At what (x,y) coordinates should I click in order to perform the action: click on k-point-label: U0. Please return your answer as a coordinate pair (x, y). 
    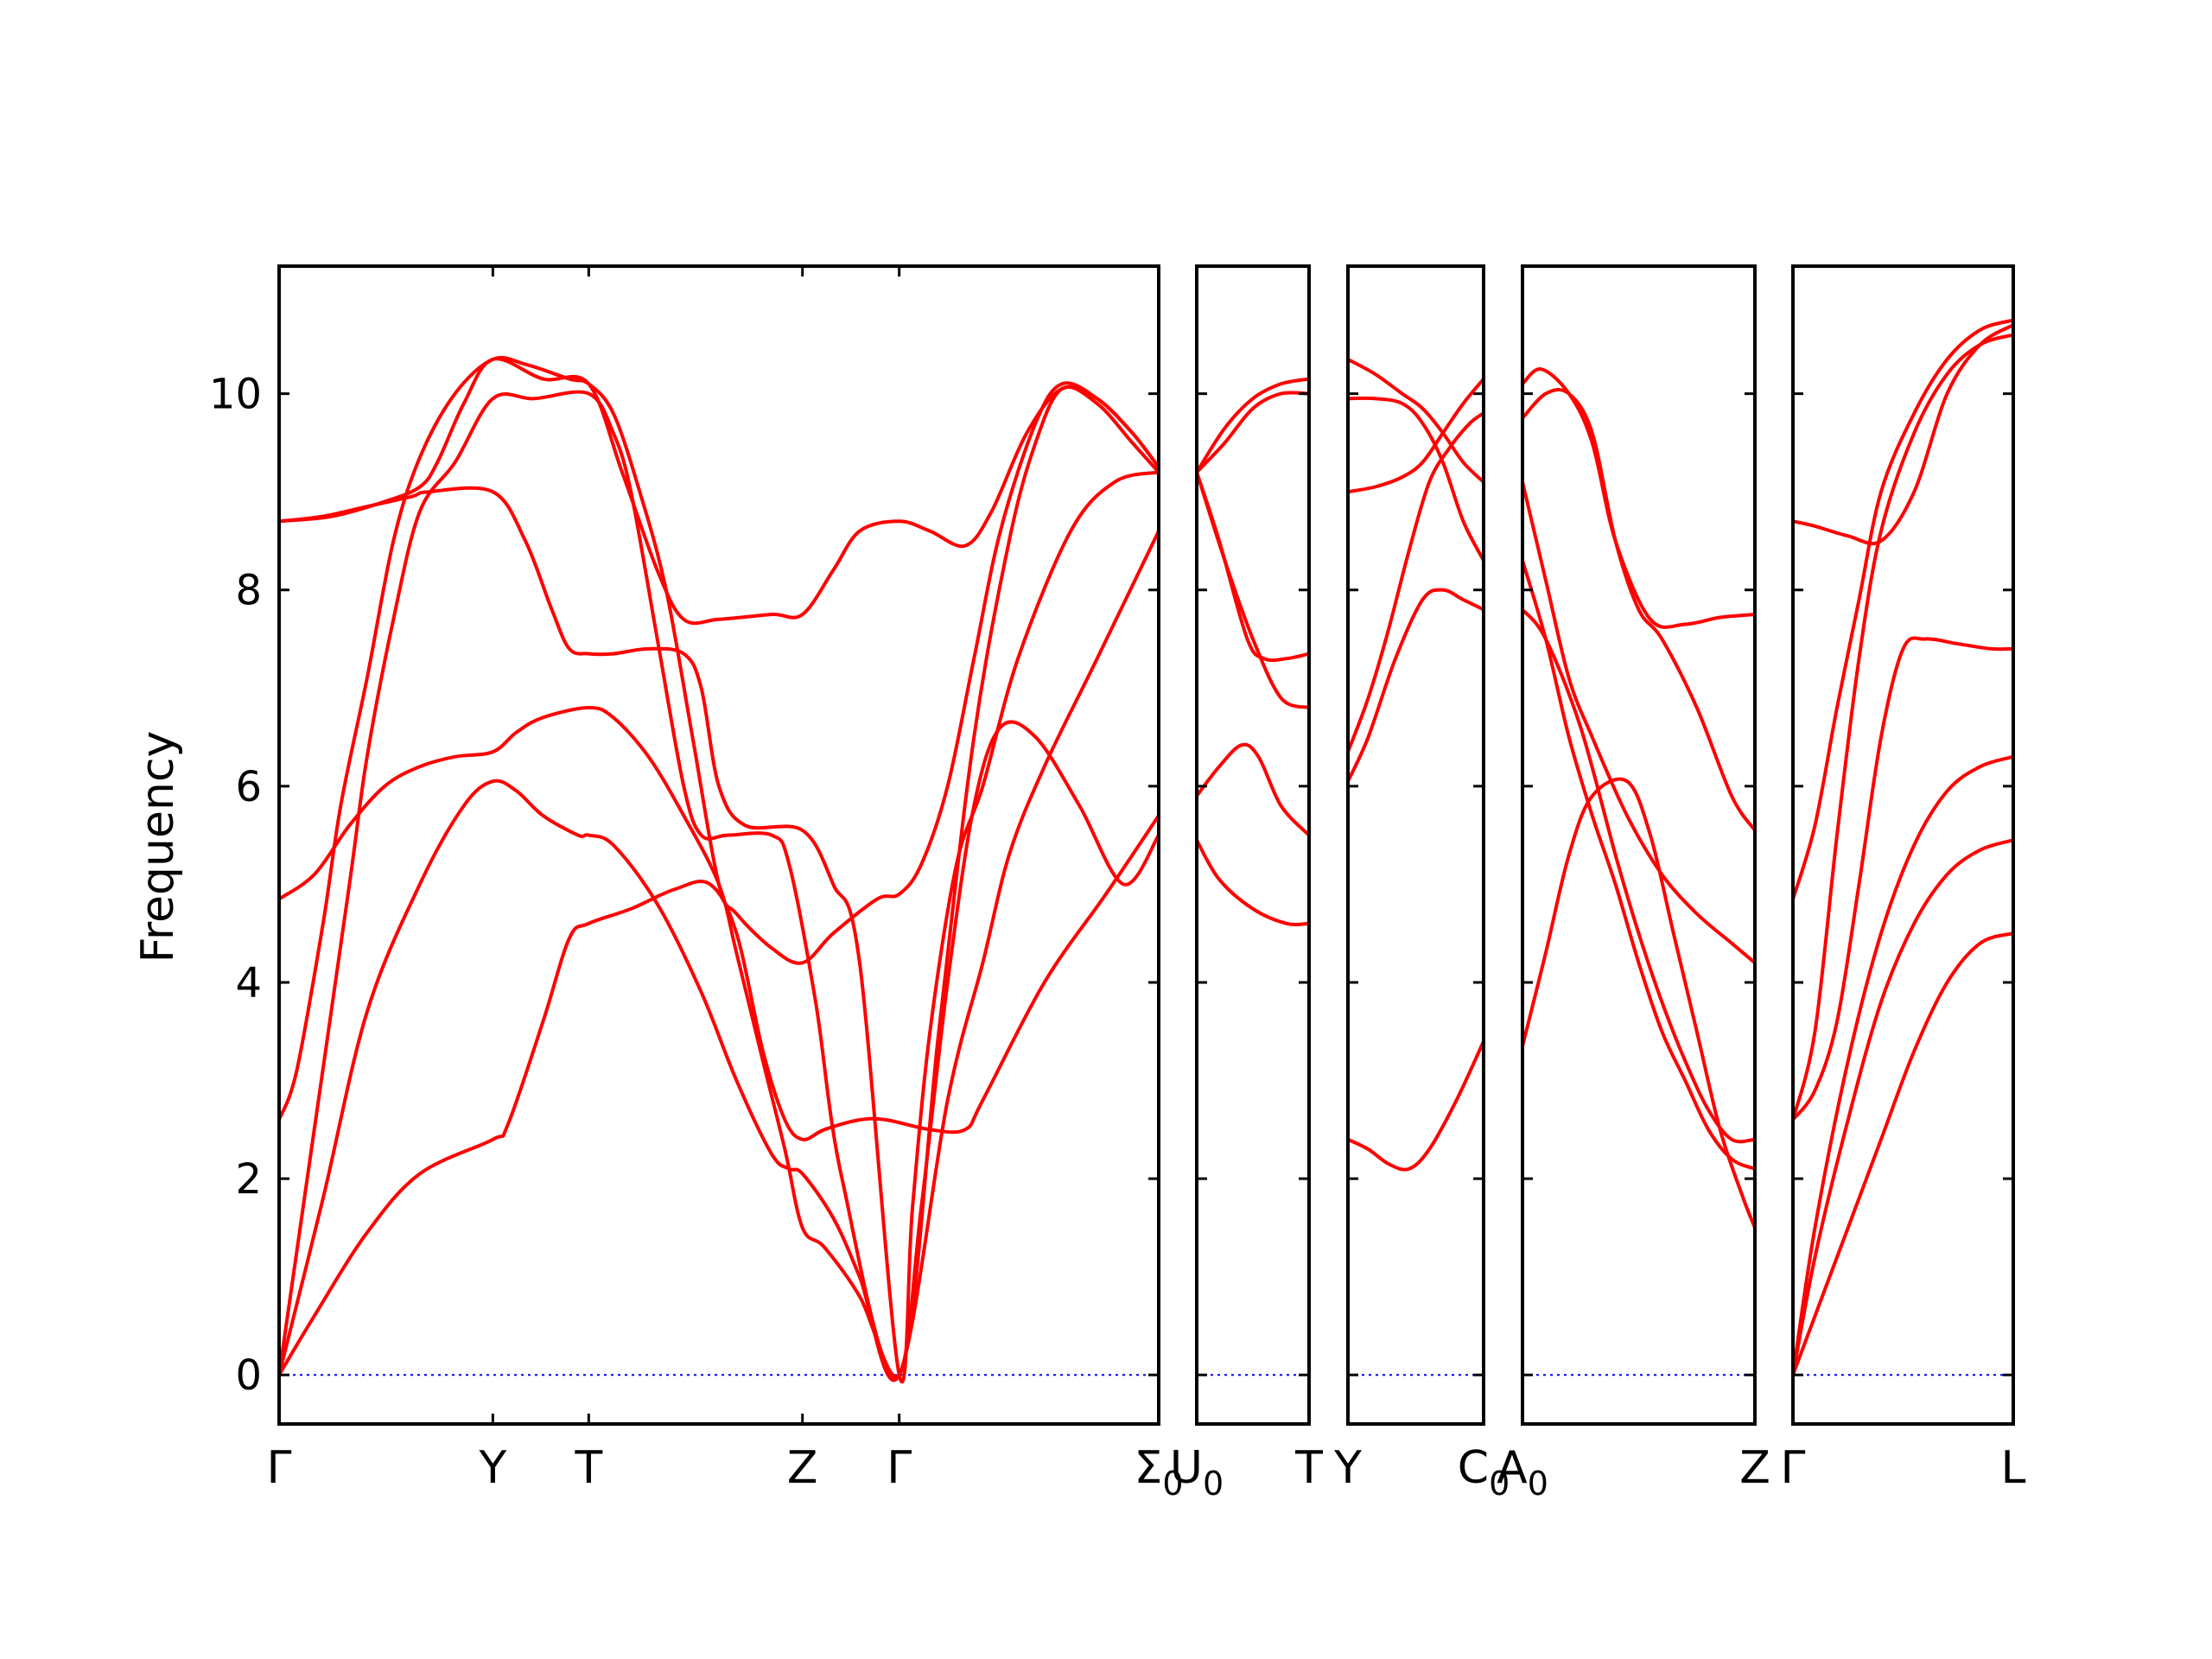
    Looking at the image, I should click on (1197, 1472).